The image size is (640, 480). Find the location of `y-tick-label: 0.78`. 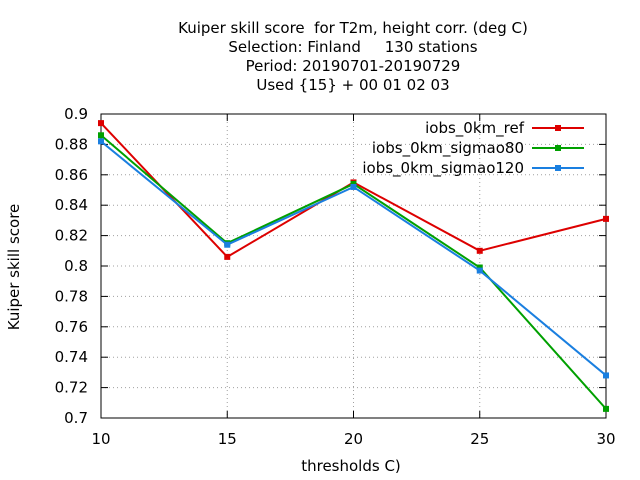

y-tick-label: 0.78 is located at coordinates (71, 296).